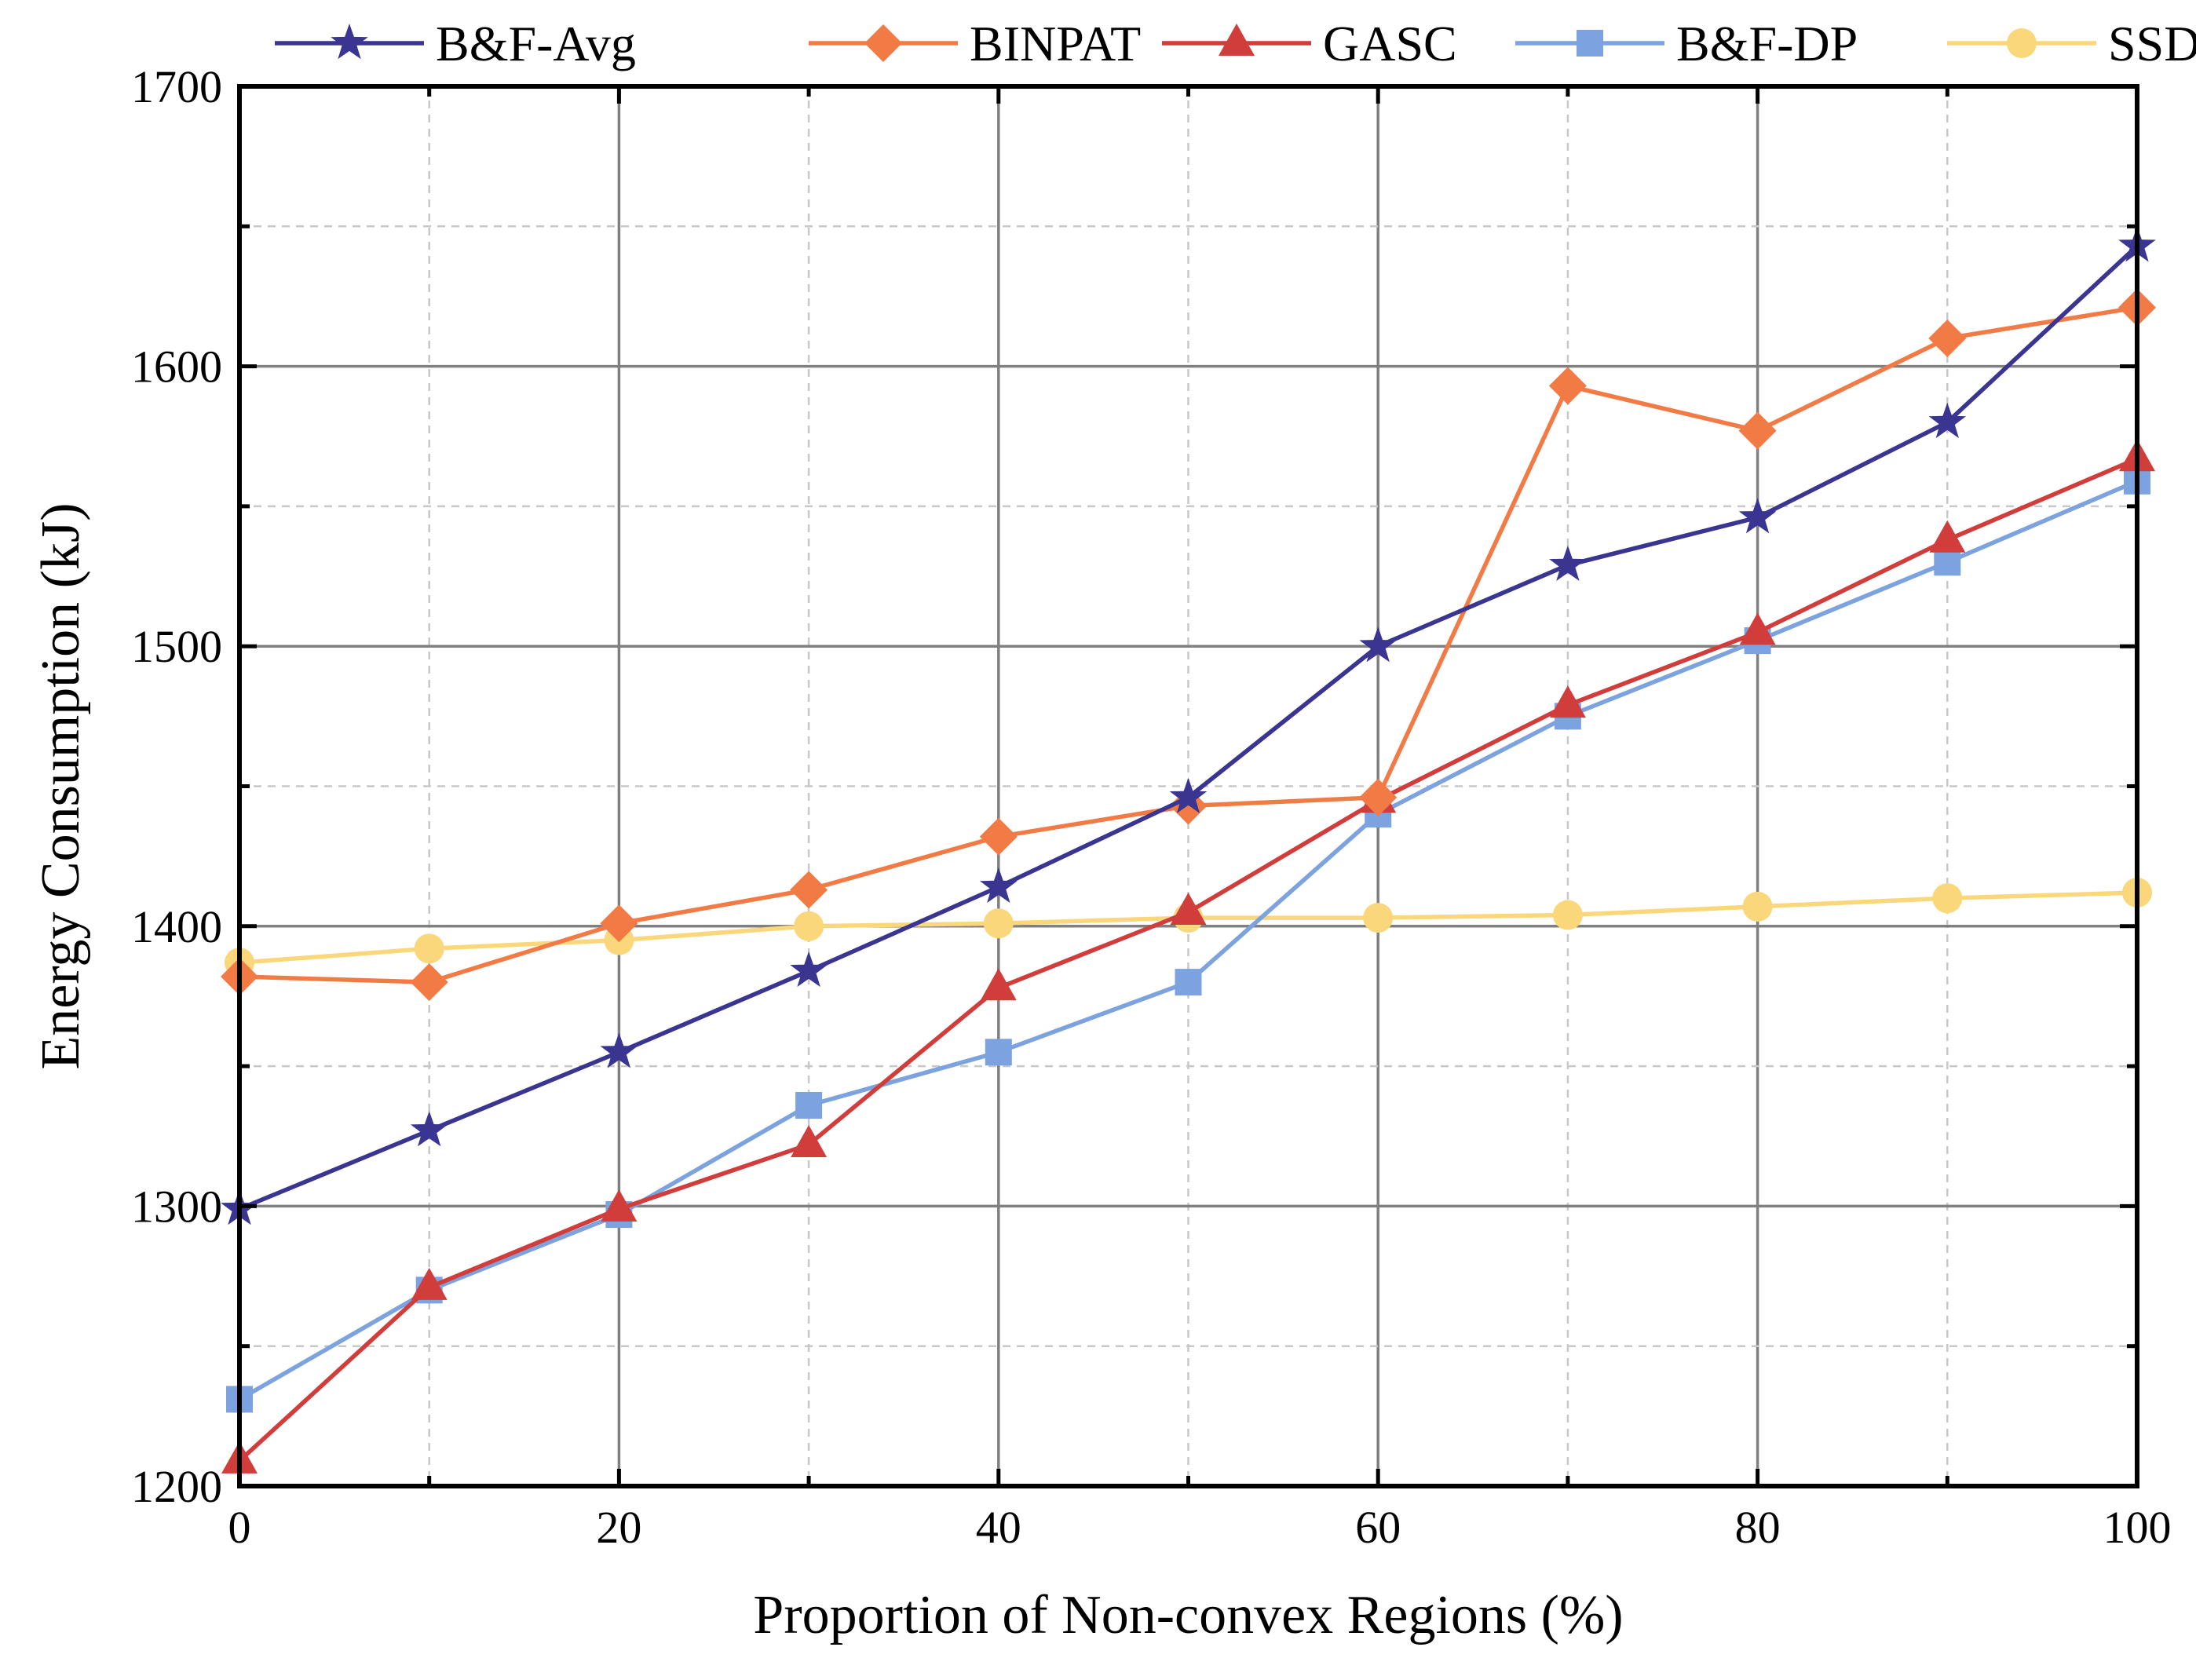  Describe the element at coordinates (1767, 43) in the screenshot. I see `legend-label: B&F-DP` at that location.